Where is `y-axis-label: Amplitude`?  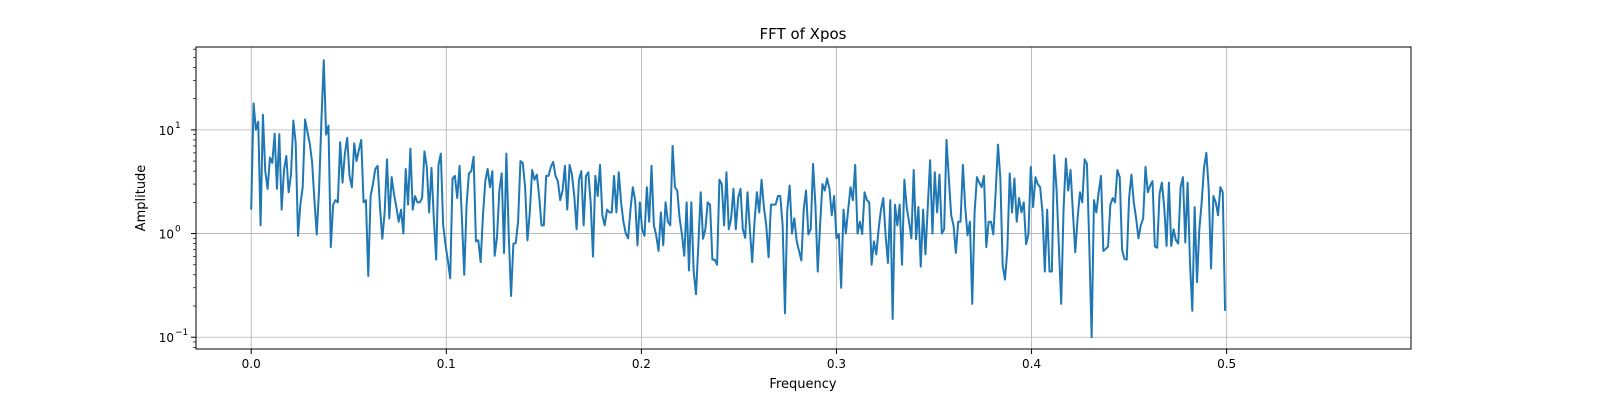 y-axis-label: Amplitude is located at coordinates (141, 198).